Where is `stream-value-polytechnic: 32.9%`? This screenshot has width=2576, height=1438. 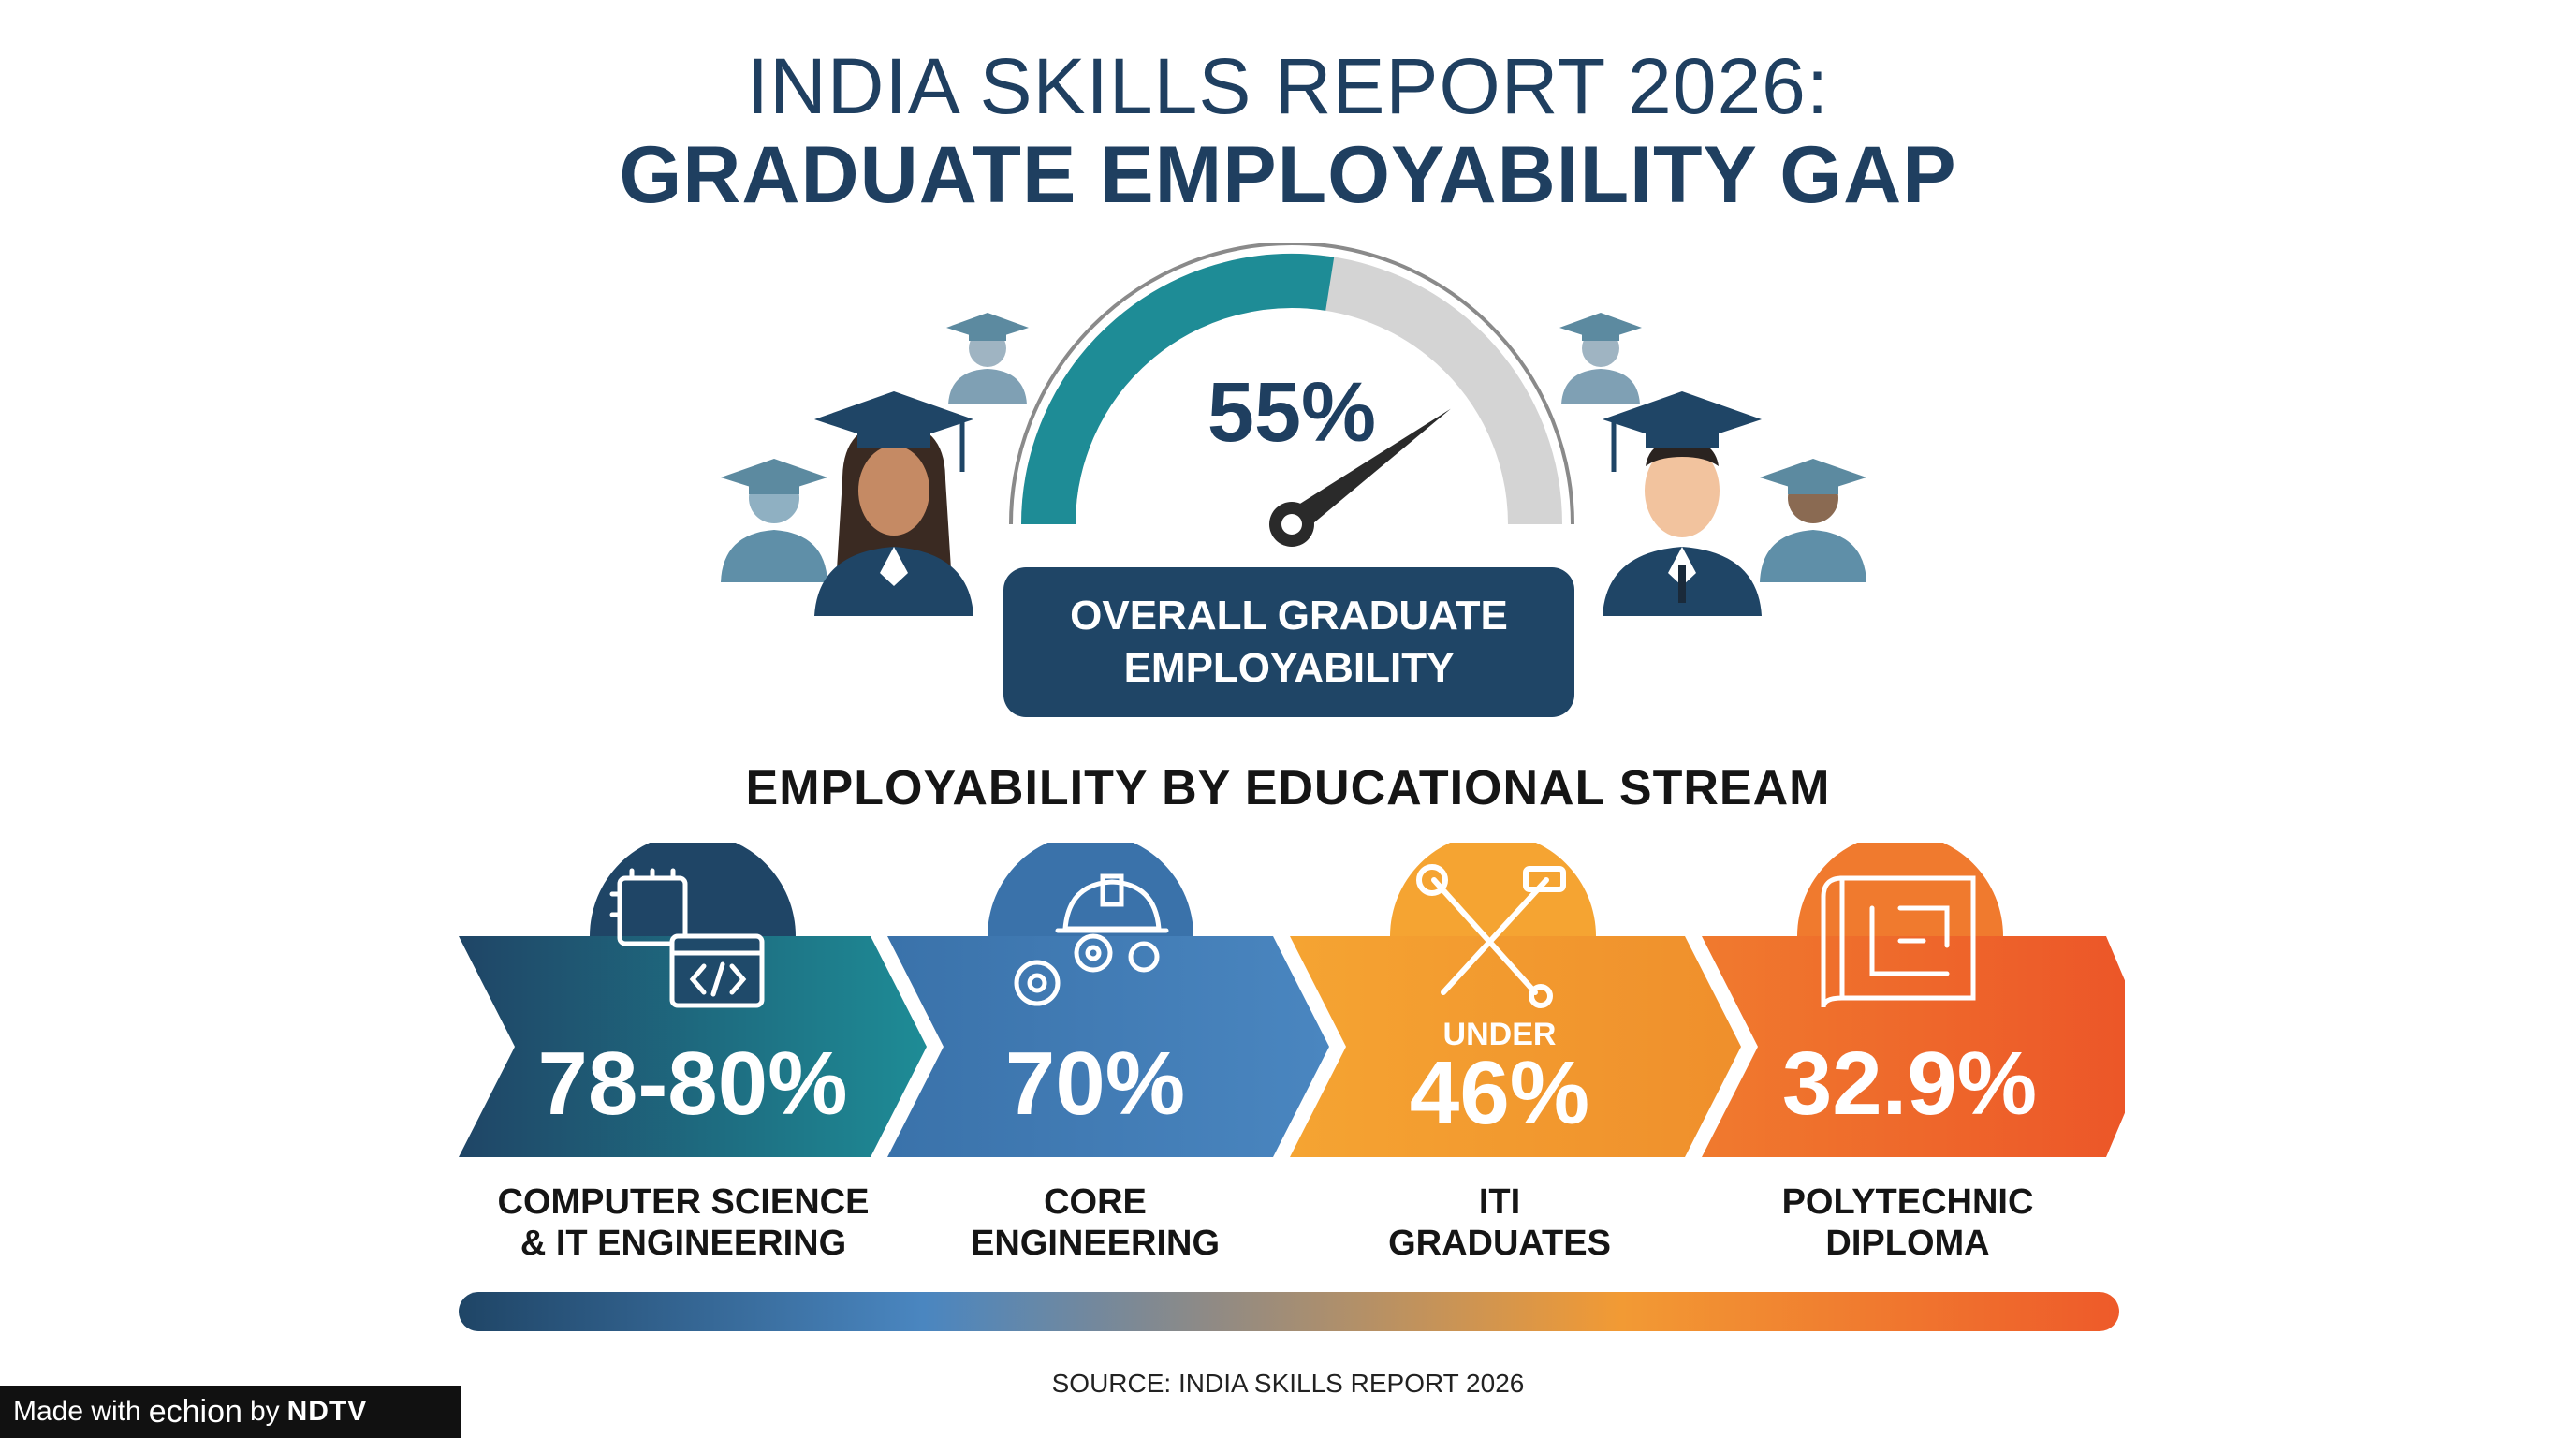
stream-value-polytechnic: 32.9% is located at coordinates (1909, 1084).